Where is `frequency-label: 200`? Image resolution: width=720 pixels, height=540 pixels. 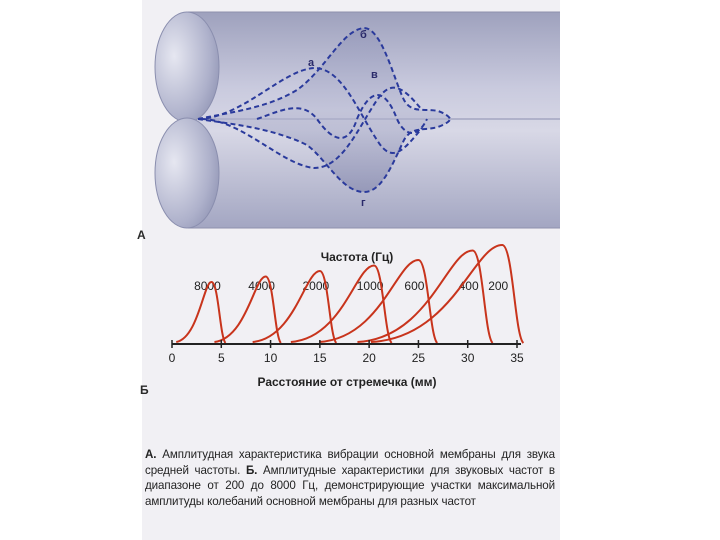
frequency-label: 200 is located at coordinates (498, 286).